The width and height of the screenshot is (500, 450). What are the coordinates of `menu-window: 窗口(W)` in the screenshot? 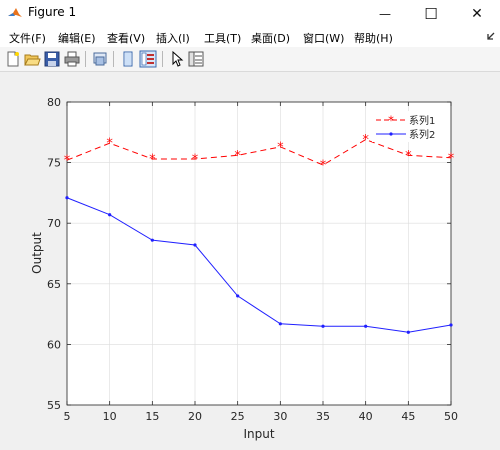 It's located at (324, 38).